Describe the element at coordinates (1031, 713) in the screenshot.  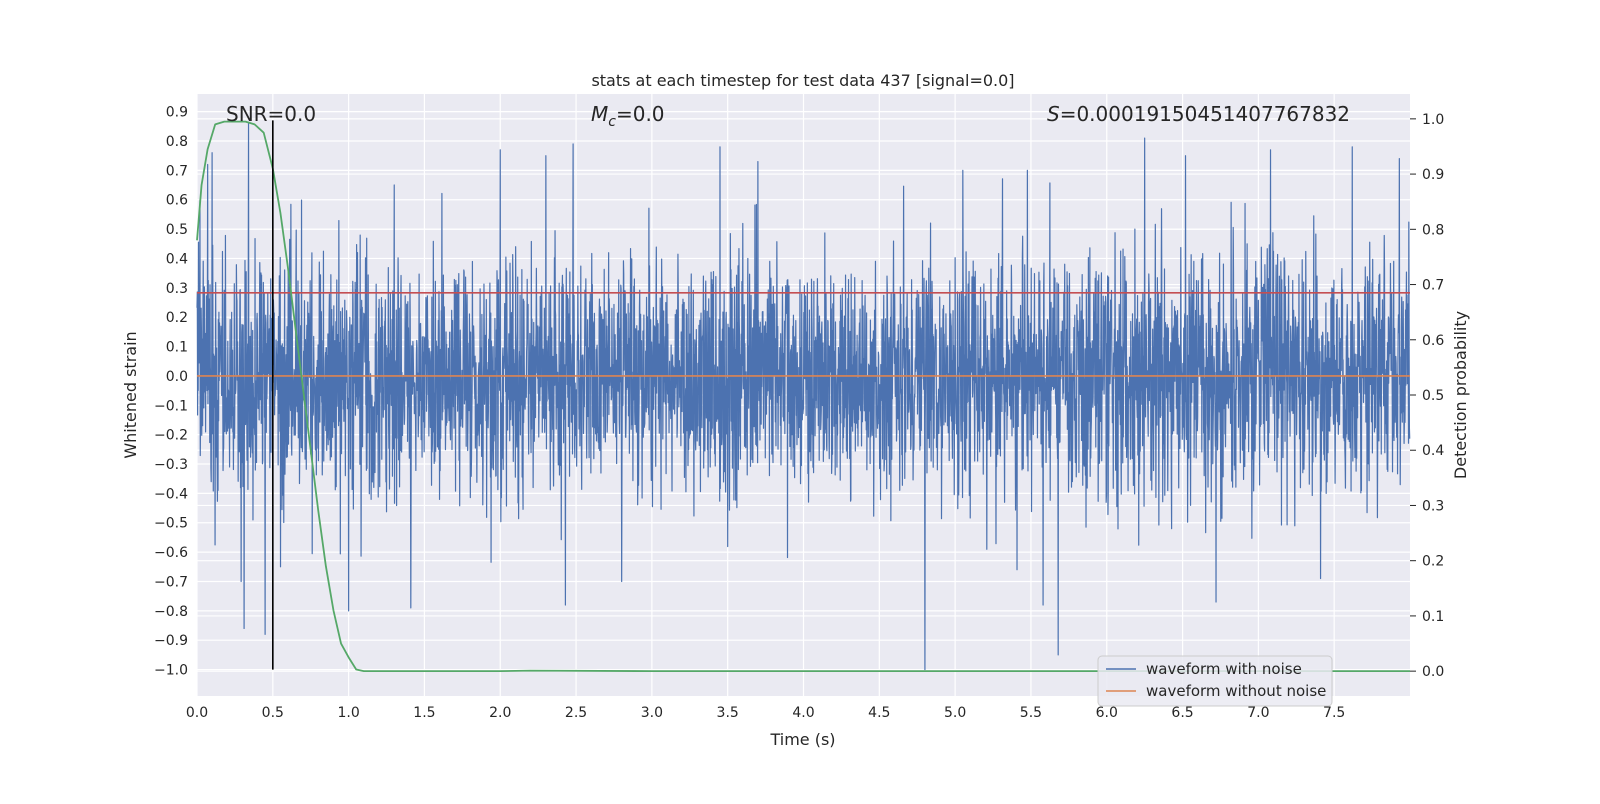
I see `x-tick-label: 5.5` at that location.